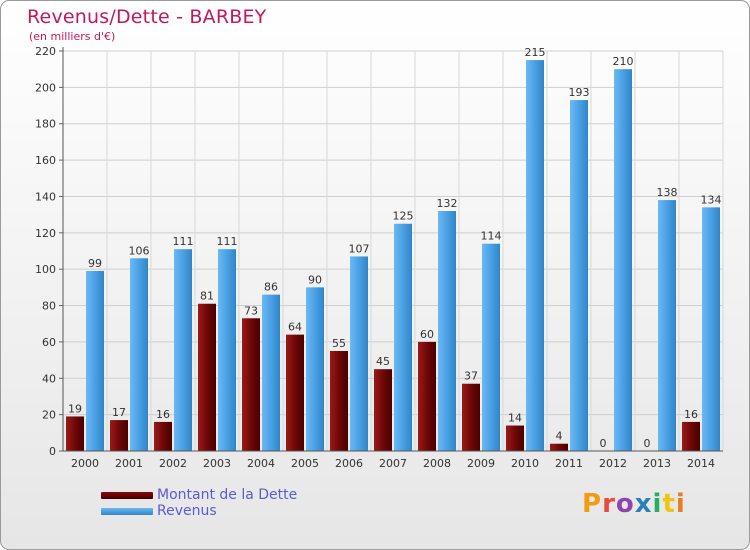  I want to click on data-label-debt: 17, so click(119, 412).